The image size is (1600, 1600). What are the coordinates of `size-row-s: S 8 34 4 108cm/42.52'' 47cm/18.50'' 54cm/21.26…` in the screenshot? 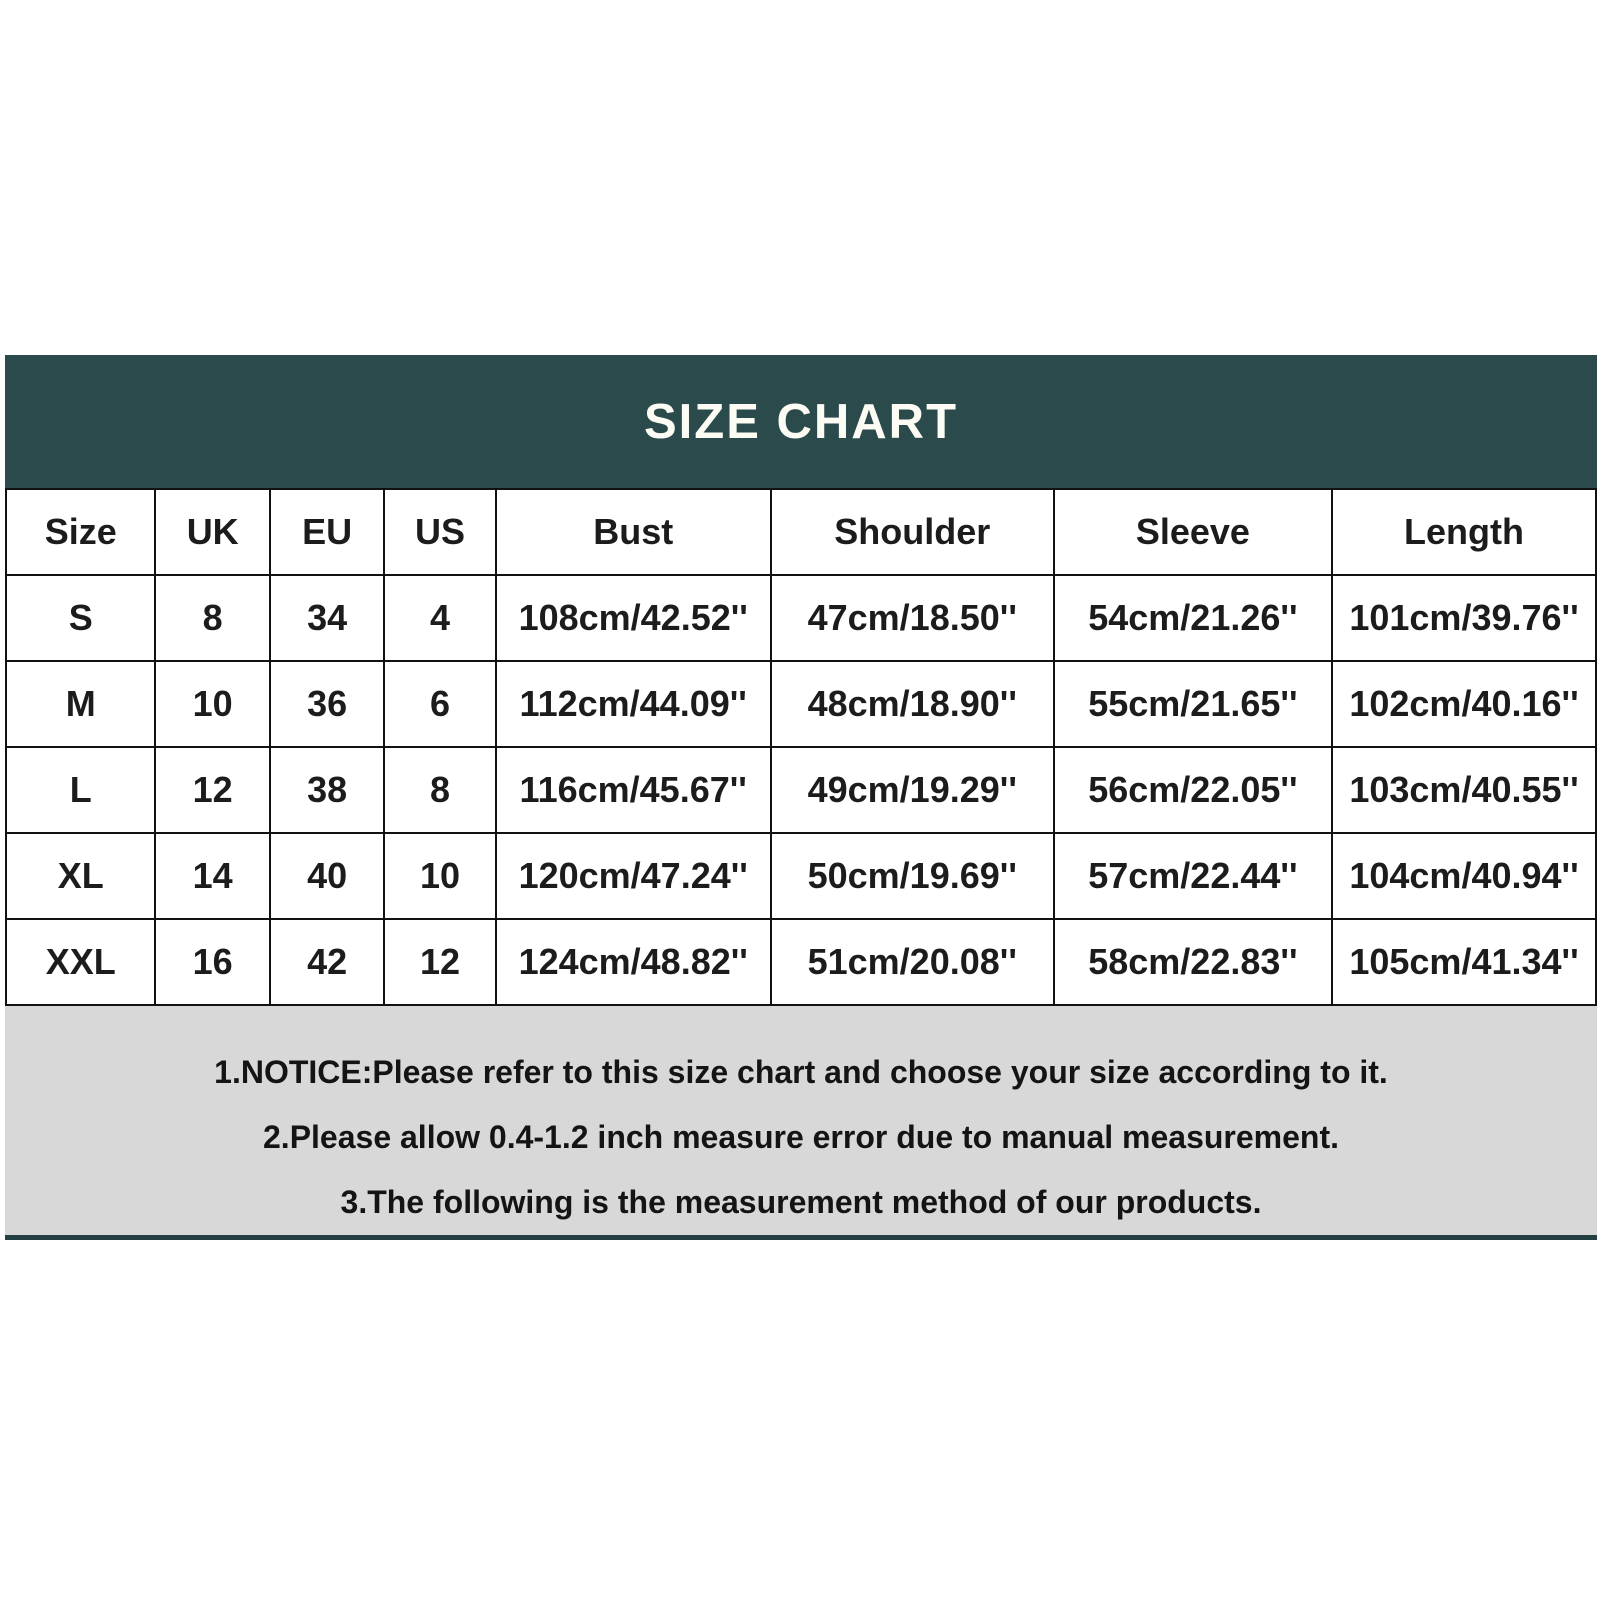 It's located at (800, 618).